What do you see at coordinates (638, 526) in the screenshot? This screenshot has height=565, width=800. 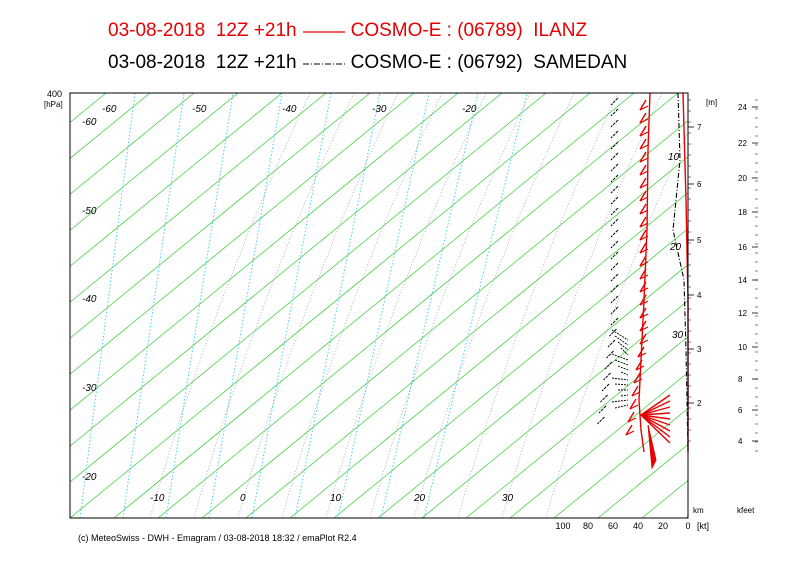 I see `wind-tick-label: 40` at bounding box center [638, 526].